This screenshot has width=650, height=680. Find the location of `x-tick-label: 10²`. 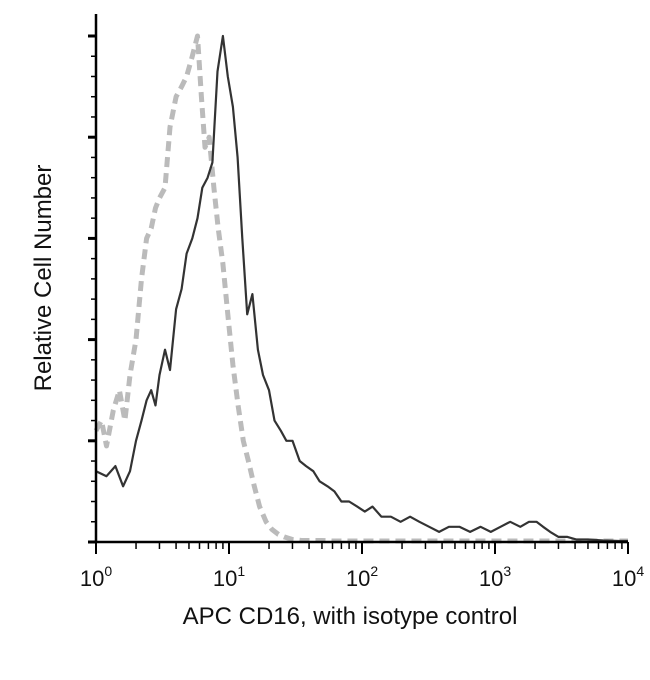

x-tick-label: 10² is located at coordinates (362, 577).